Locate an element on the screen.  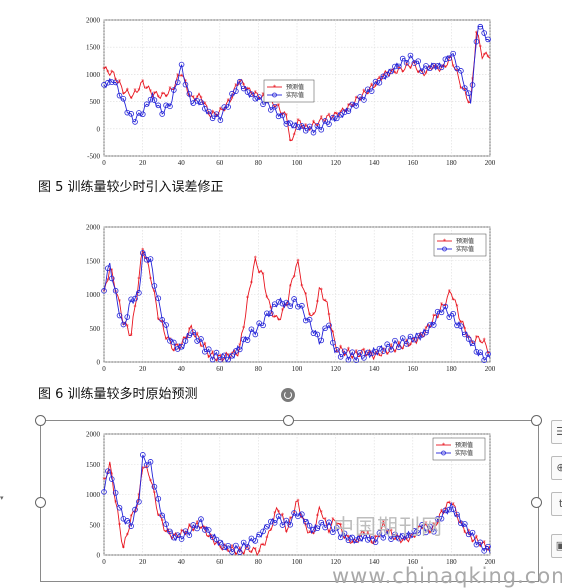
resize-handle-top-left is located at coordinates (40, 420).